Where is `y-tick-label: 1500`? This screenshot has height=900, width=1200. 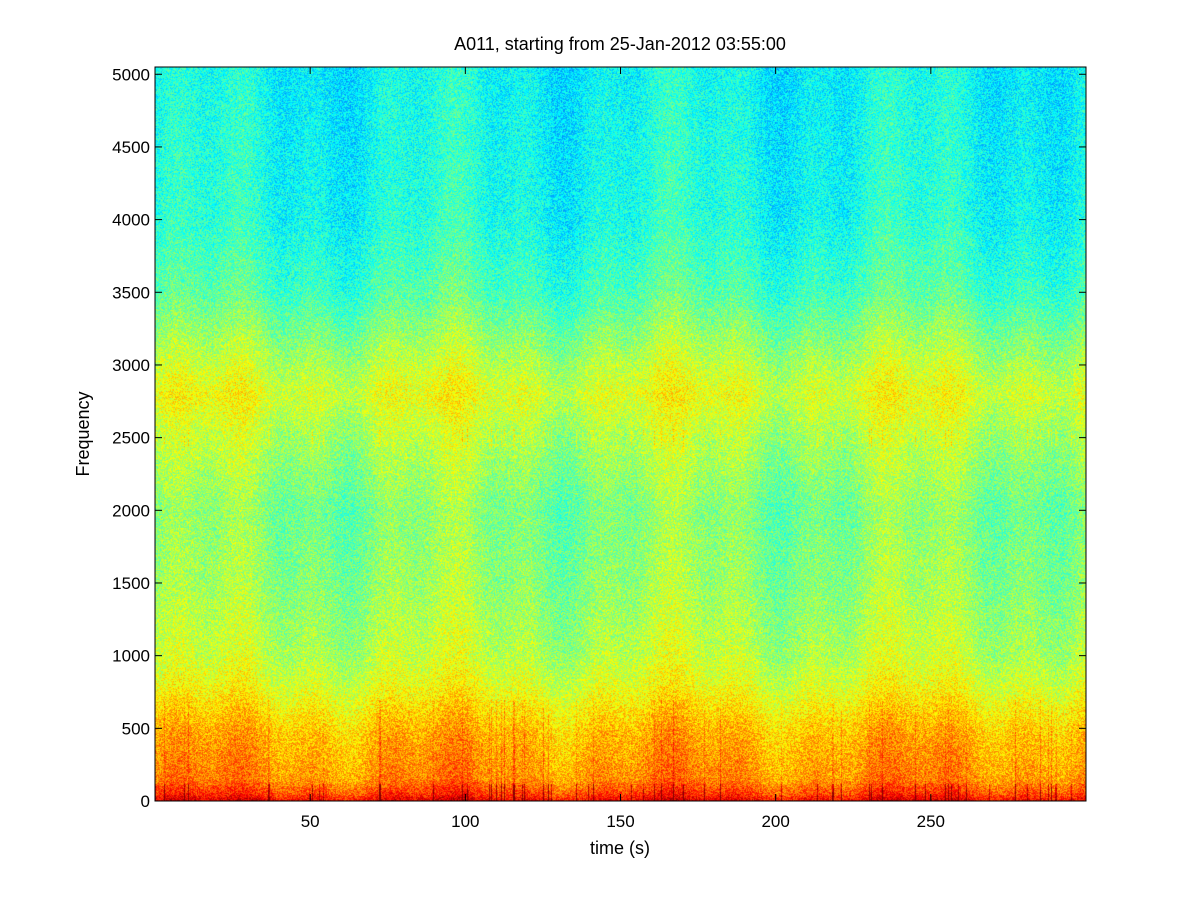 y-tick-label: 1500 is located at coordinates (131, 583).